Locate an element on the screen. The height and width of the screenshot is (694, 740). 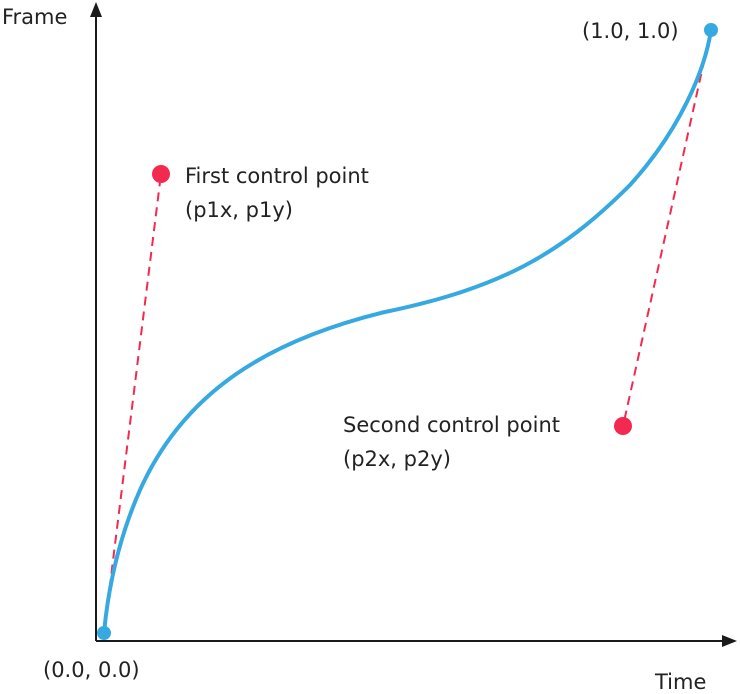
y-axis-label: Frame is located at coordinates (34, 17).